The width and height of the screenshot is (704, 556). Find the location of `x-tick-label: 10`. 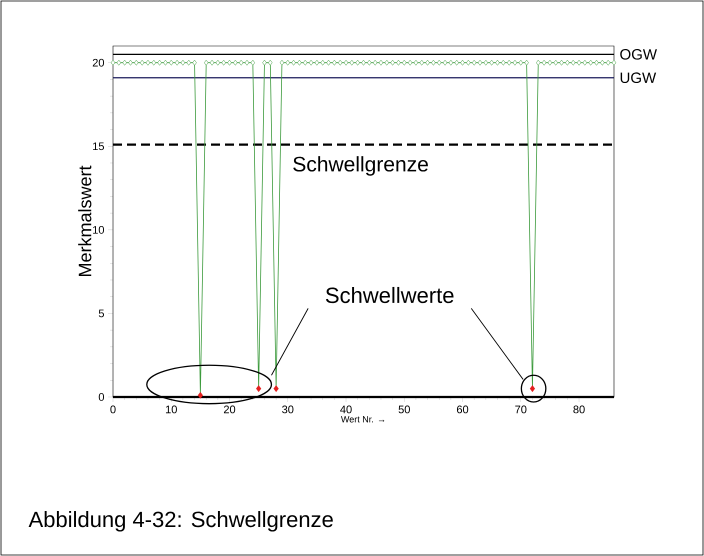

x-tick-label: 10 is located at coordinates (171, 410).